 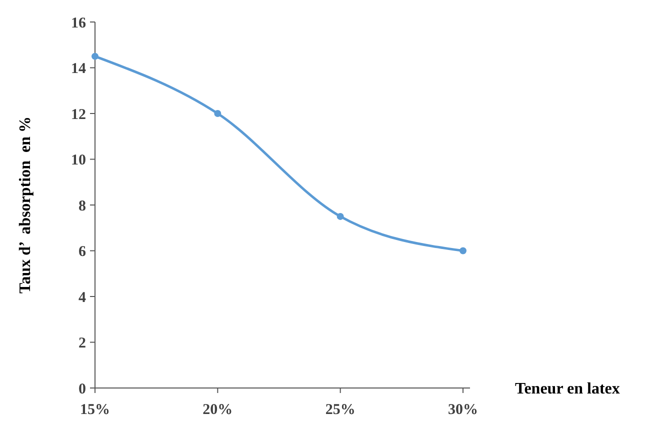 I want to click on x-axis-title: Teneur en latex, so click(x=567, y=389).